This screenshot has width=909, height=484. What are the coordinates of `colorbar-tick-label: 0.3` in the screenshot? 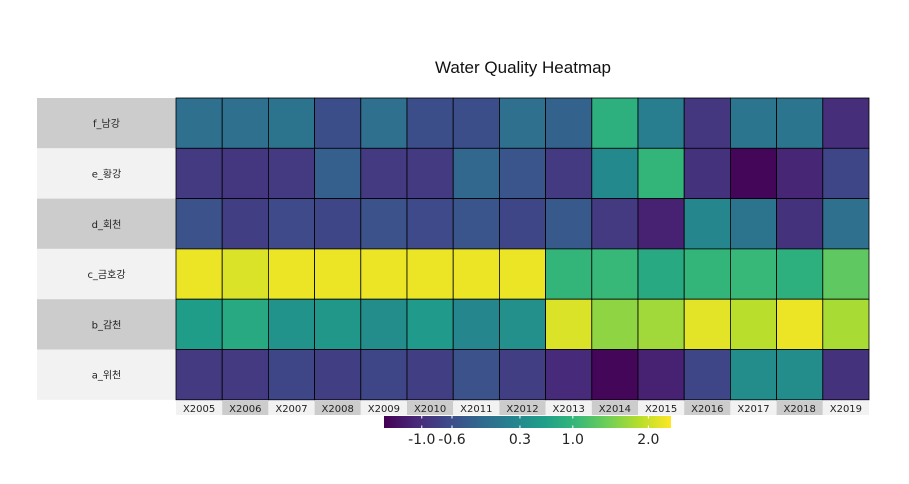 It's located at (520, 440).